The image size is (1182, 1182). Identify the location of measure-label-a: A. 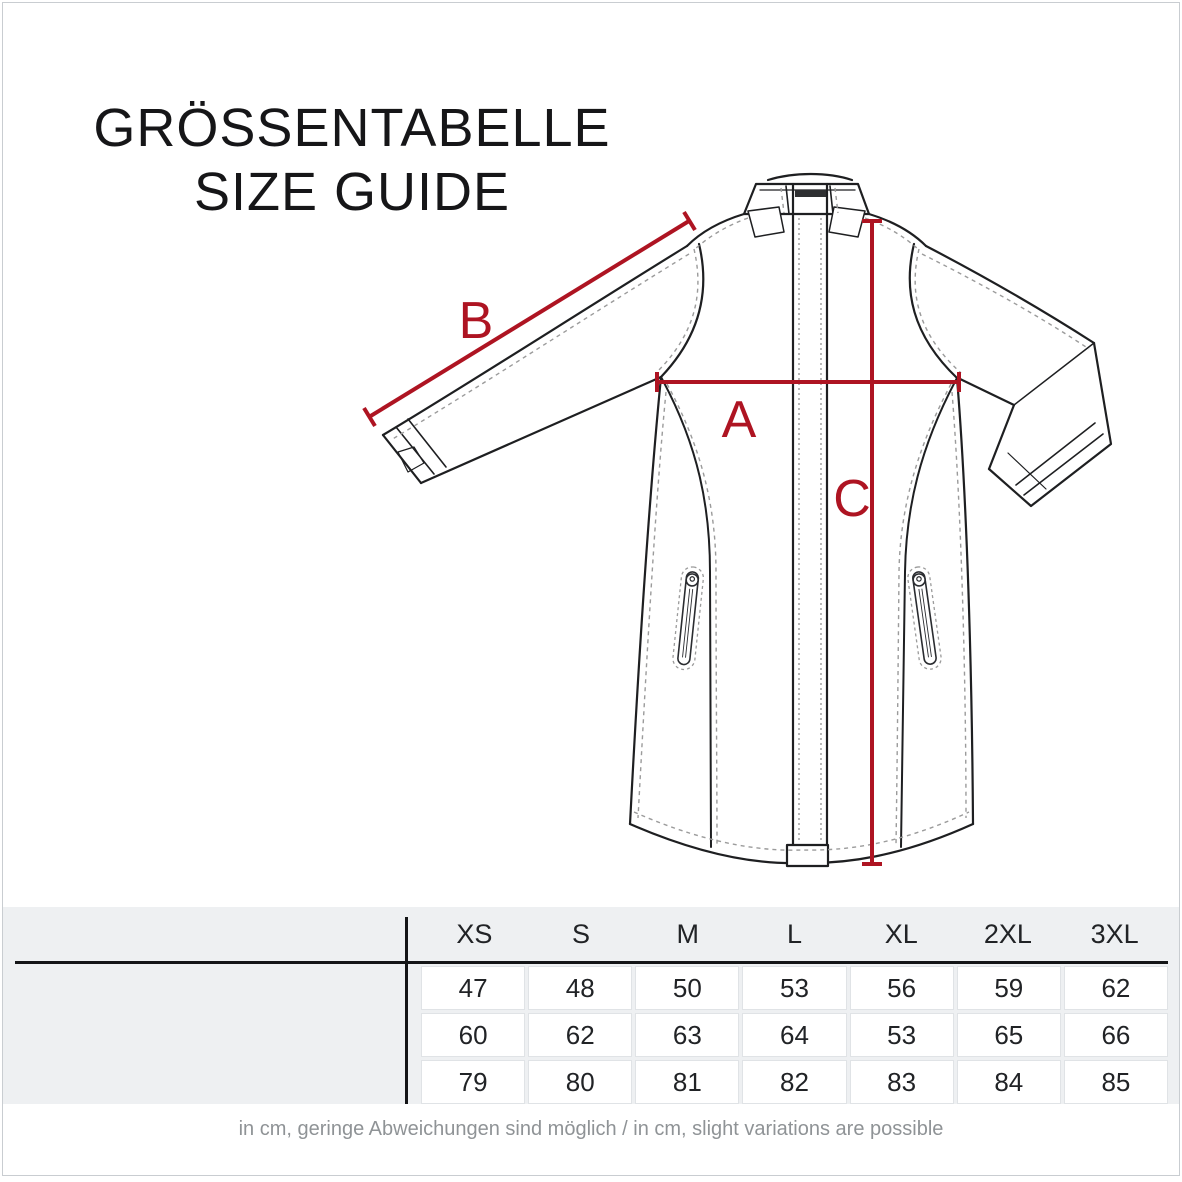
(739, 420).